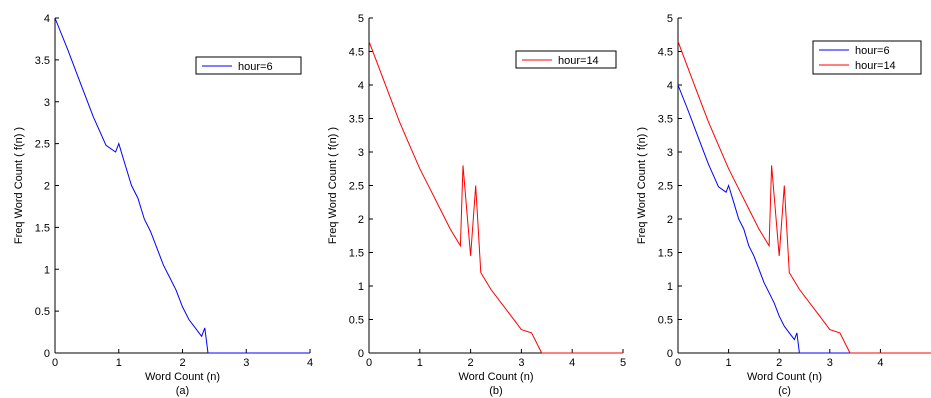 Image resolution: width=931 pixels, height=398 pixels. I want to click on legend: hour=6, so click(248, 65).